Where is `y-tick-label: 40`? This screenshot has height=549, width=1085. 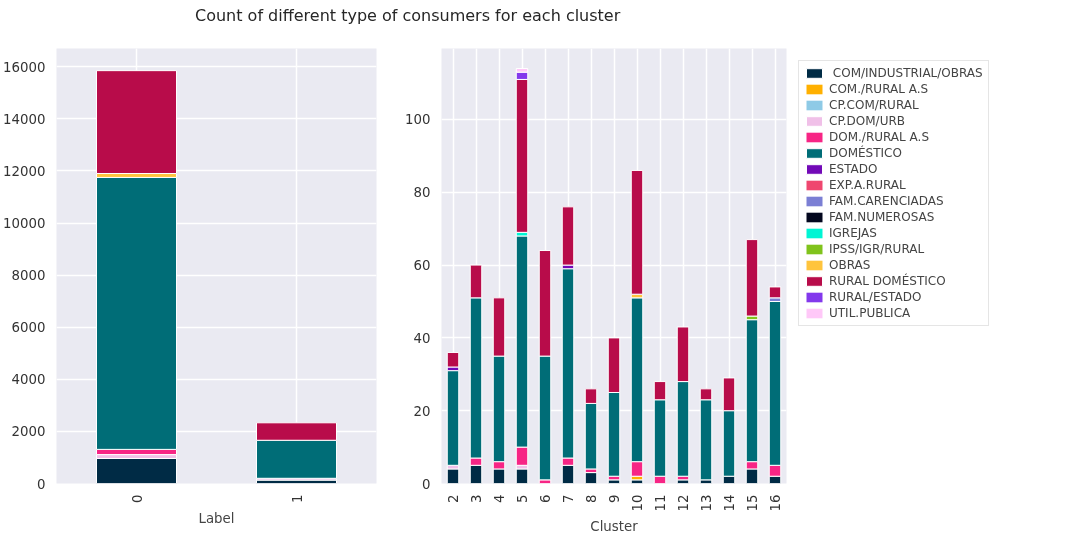
y-tick-label: 40 is located at coordinates (422, 338).